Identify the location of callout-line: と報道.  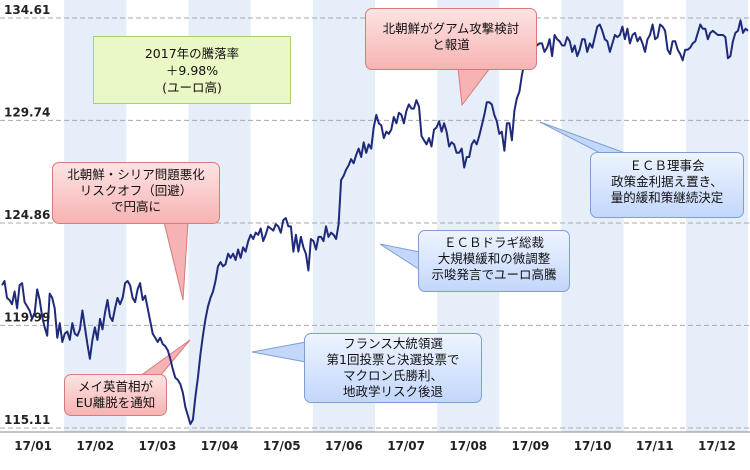
(451, 44).